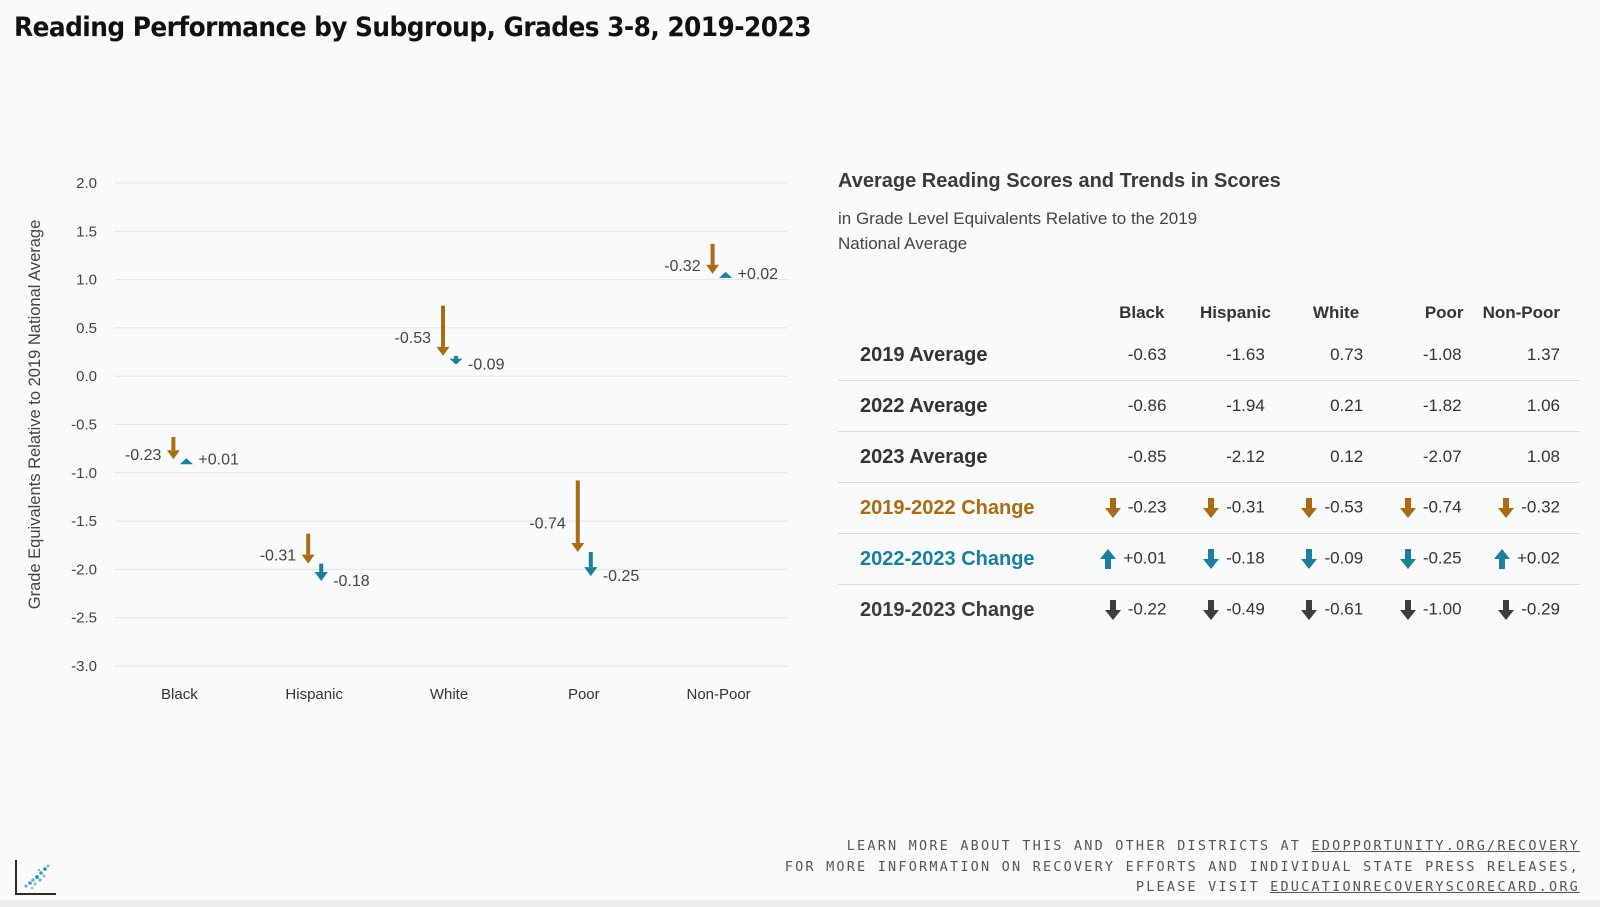 The width and height of the screenshot is (1600, 907). Describe the element at coordinates (84, 569) in the screenshot. I see `y-tick-label: -2.0` at that location.